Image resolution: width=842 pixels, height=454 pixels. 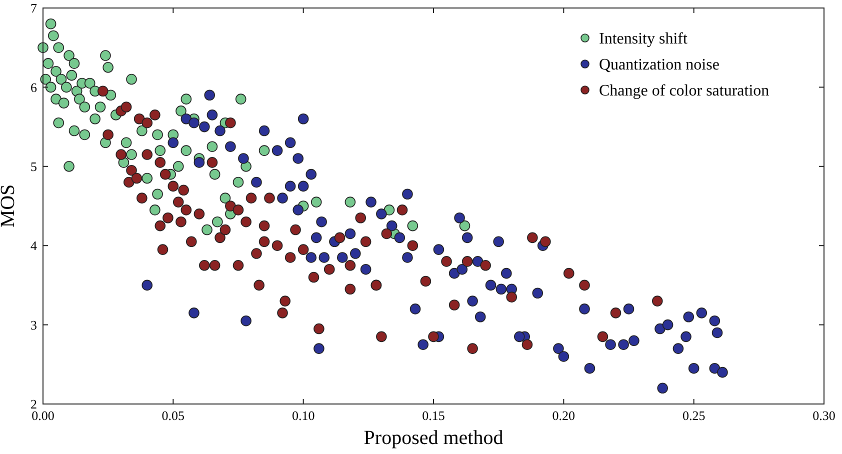 I want to click on y-axis-title: MOS, so click(x=9, y=206).